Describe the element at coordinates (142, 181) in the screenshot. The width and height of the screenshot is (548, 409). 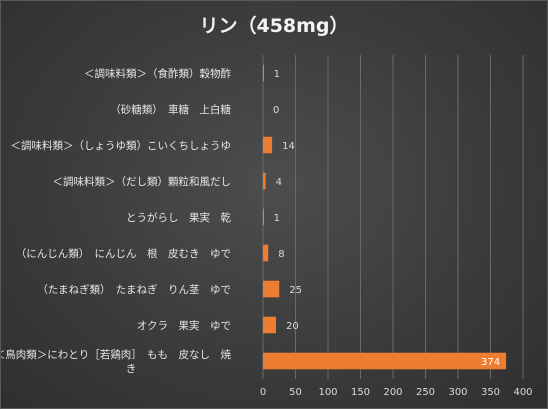
I see `category-label: ＜調味料類＞（だし類）顆粒和風だし` at that location.